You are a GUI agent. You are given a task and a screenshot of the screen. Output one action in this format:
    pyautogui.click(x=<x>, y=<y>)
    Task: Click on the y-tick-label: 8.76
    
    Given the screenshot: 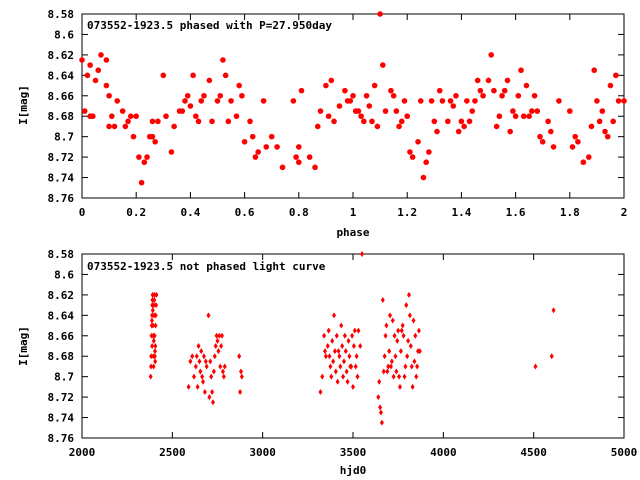 What is the action you would take?
    pyautogui.click(x=61, y=198)
    